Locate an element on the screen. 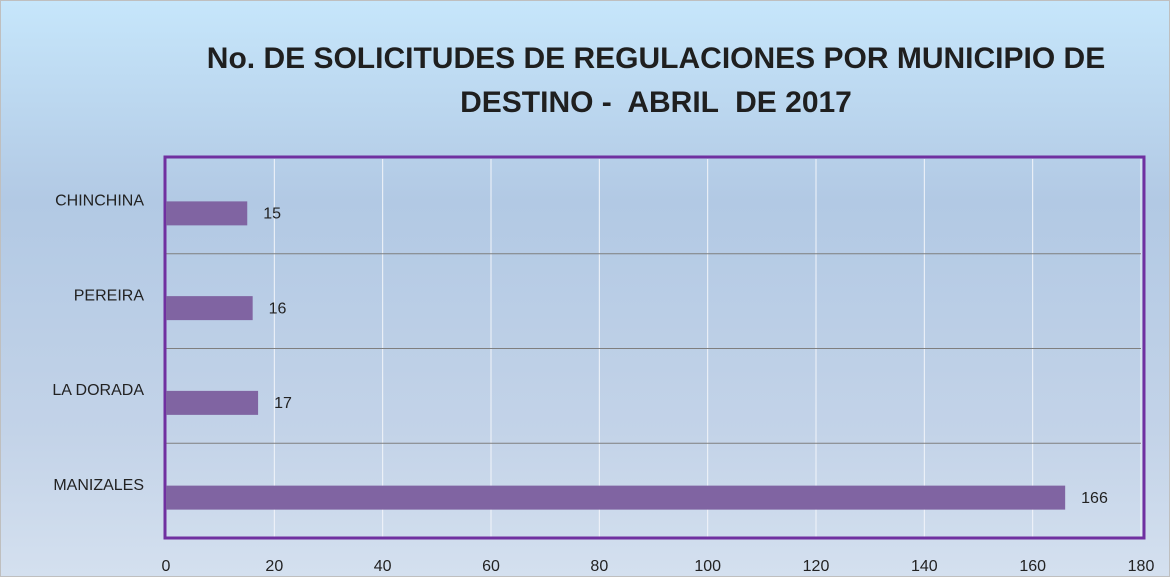  data-label: 17 is located at coordinates (283, 403).